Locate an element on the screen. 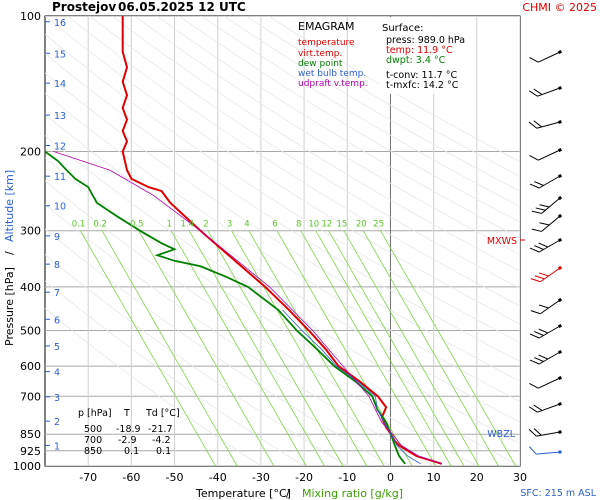  altitude-tick-label: 5 is located at coordinates (57, 347).